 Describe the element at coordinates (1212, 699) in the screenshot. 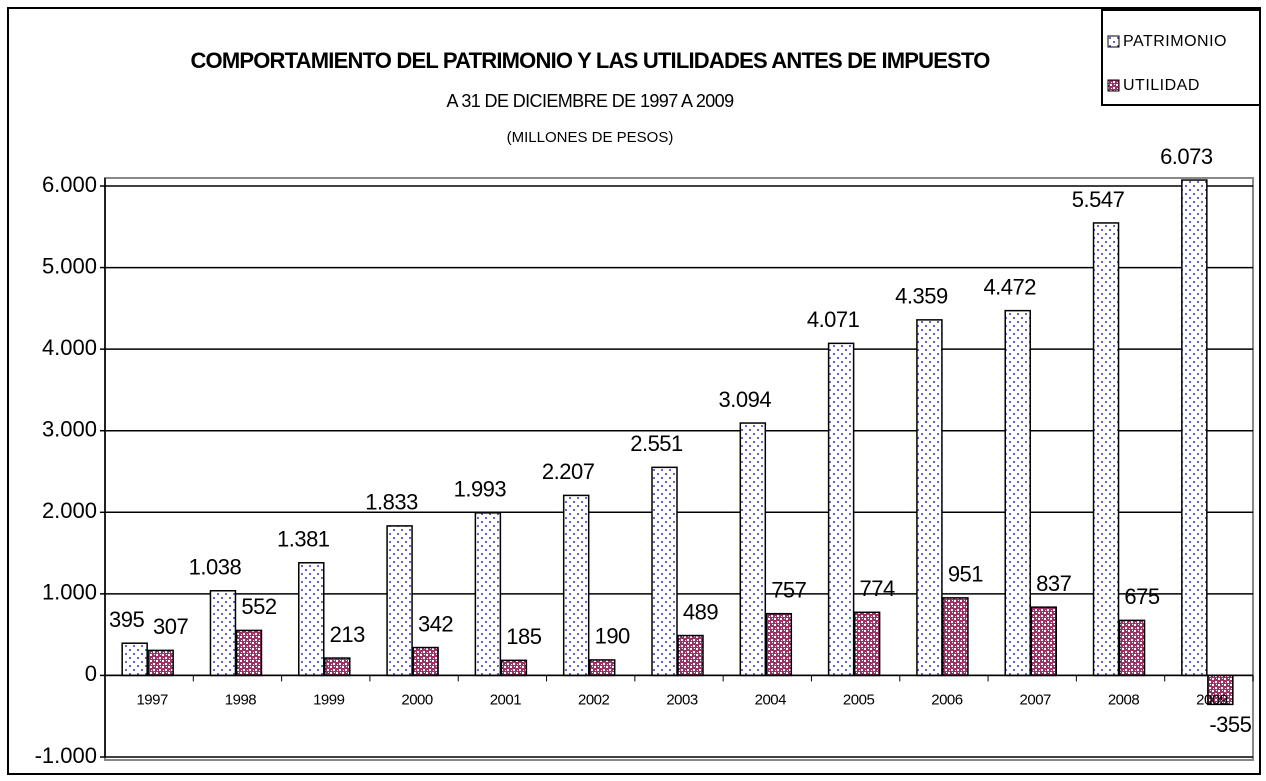

I see `x-tick-label: 2009` at that location.